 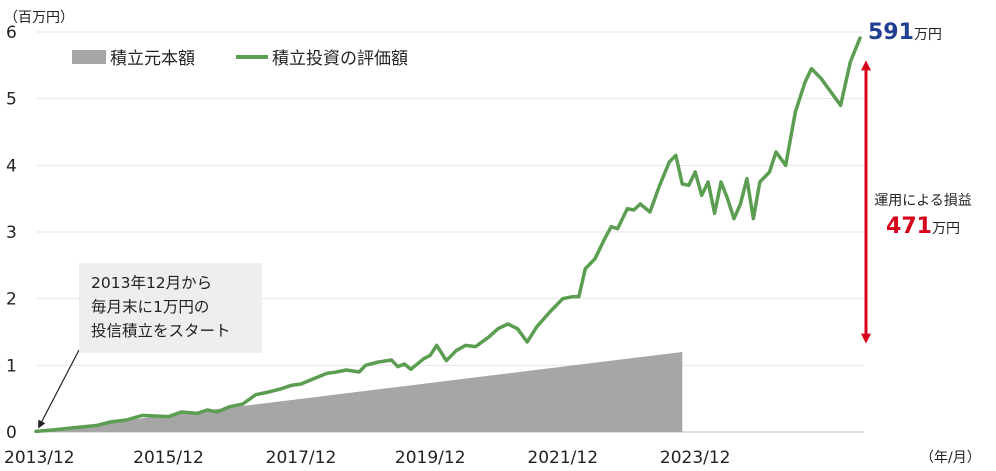 I want to click on principal-area, so click(x=359, y=392).